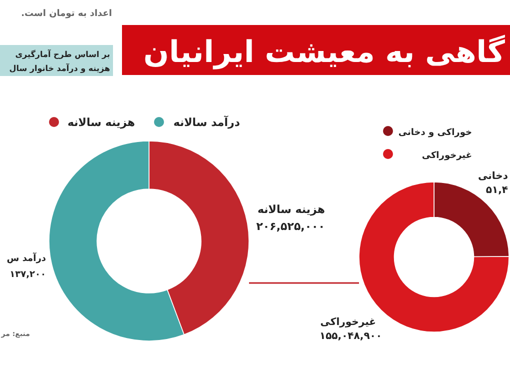 The image size is (510, 365). I want to click on legend-label: درآمد سالانه, so click(206, 122).